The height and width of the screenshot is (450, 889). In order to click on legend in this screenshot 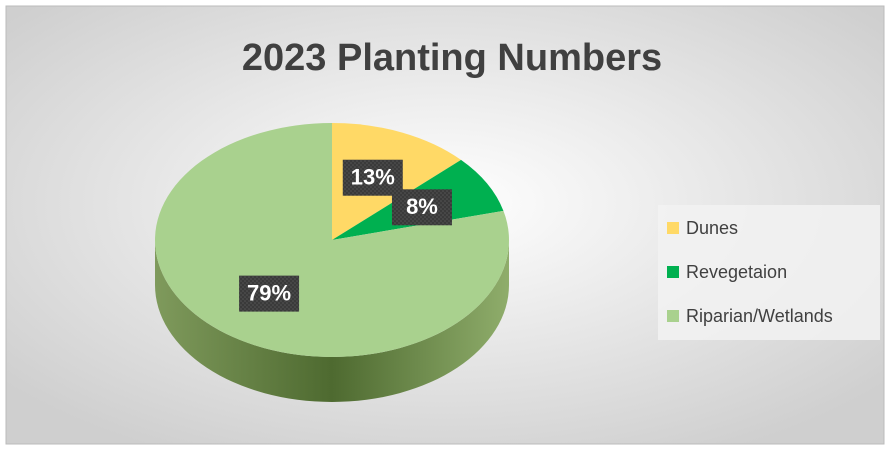, I will do `click(769, 272)`.